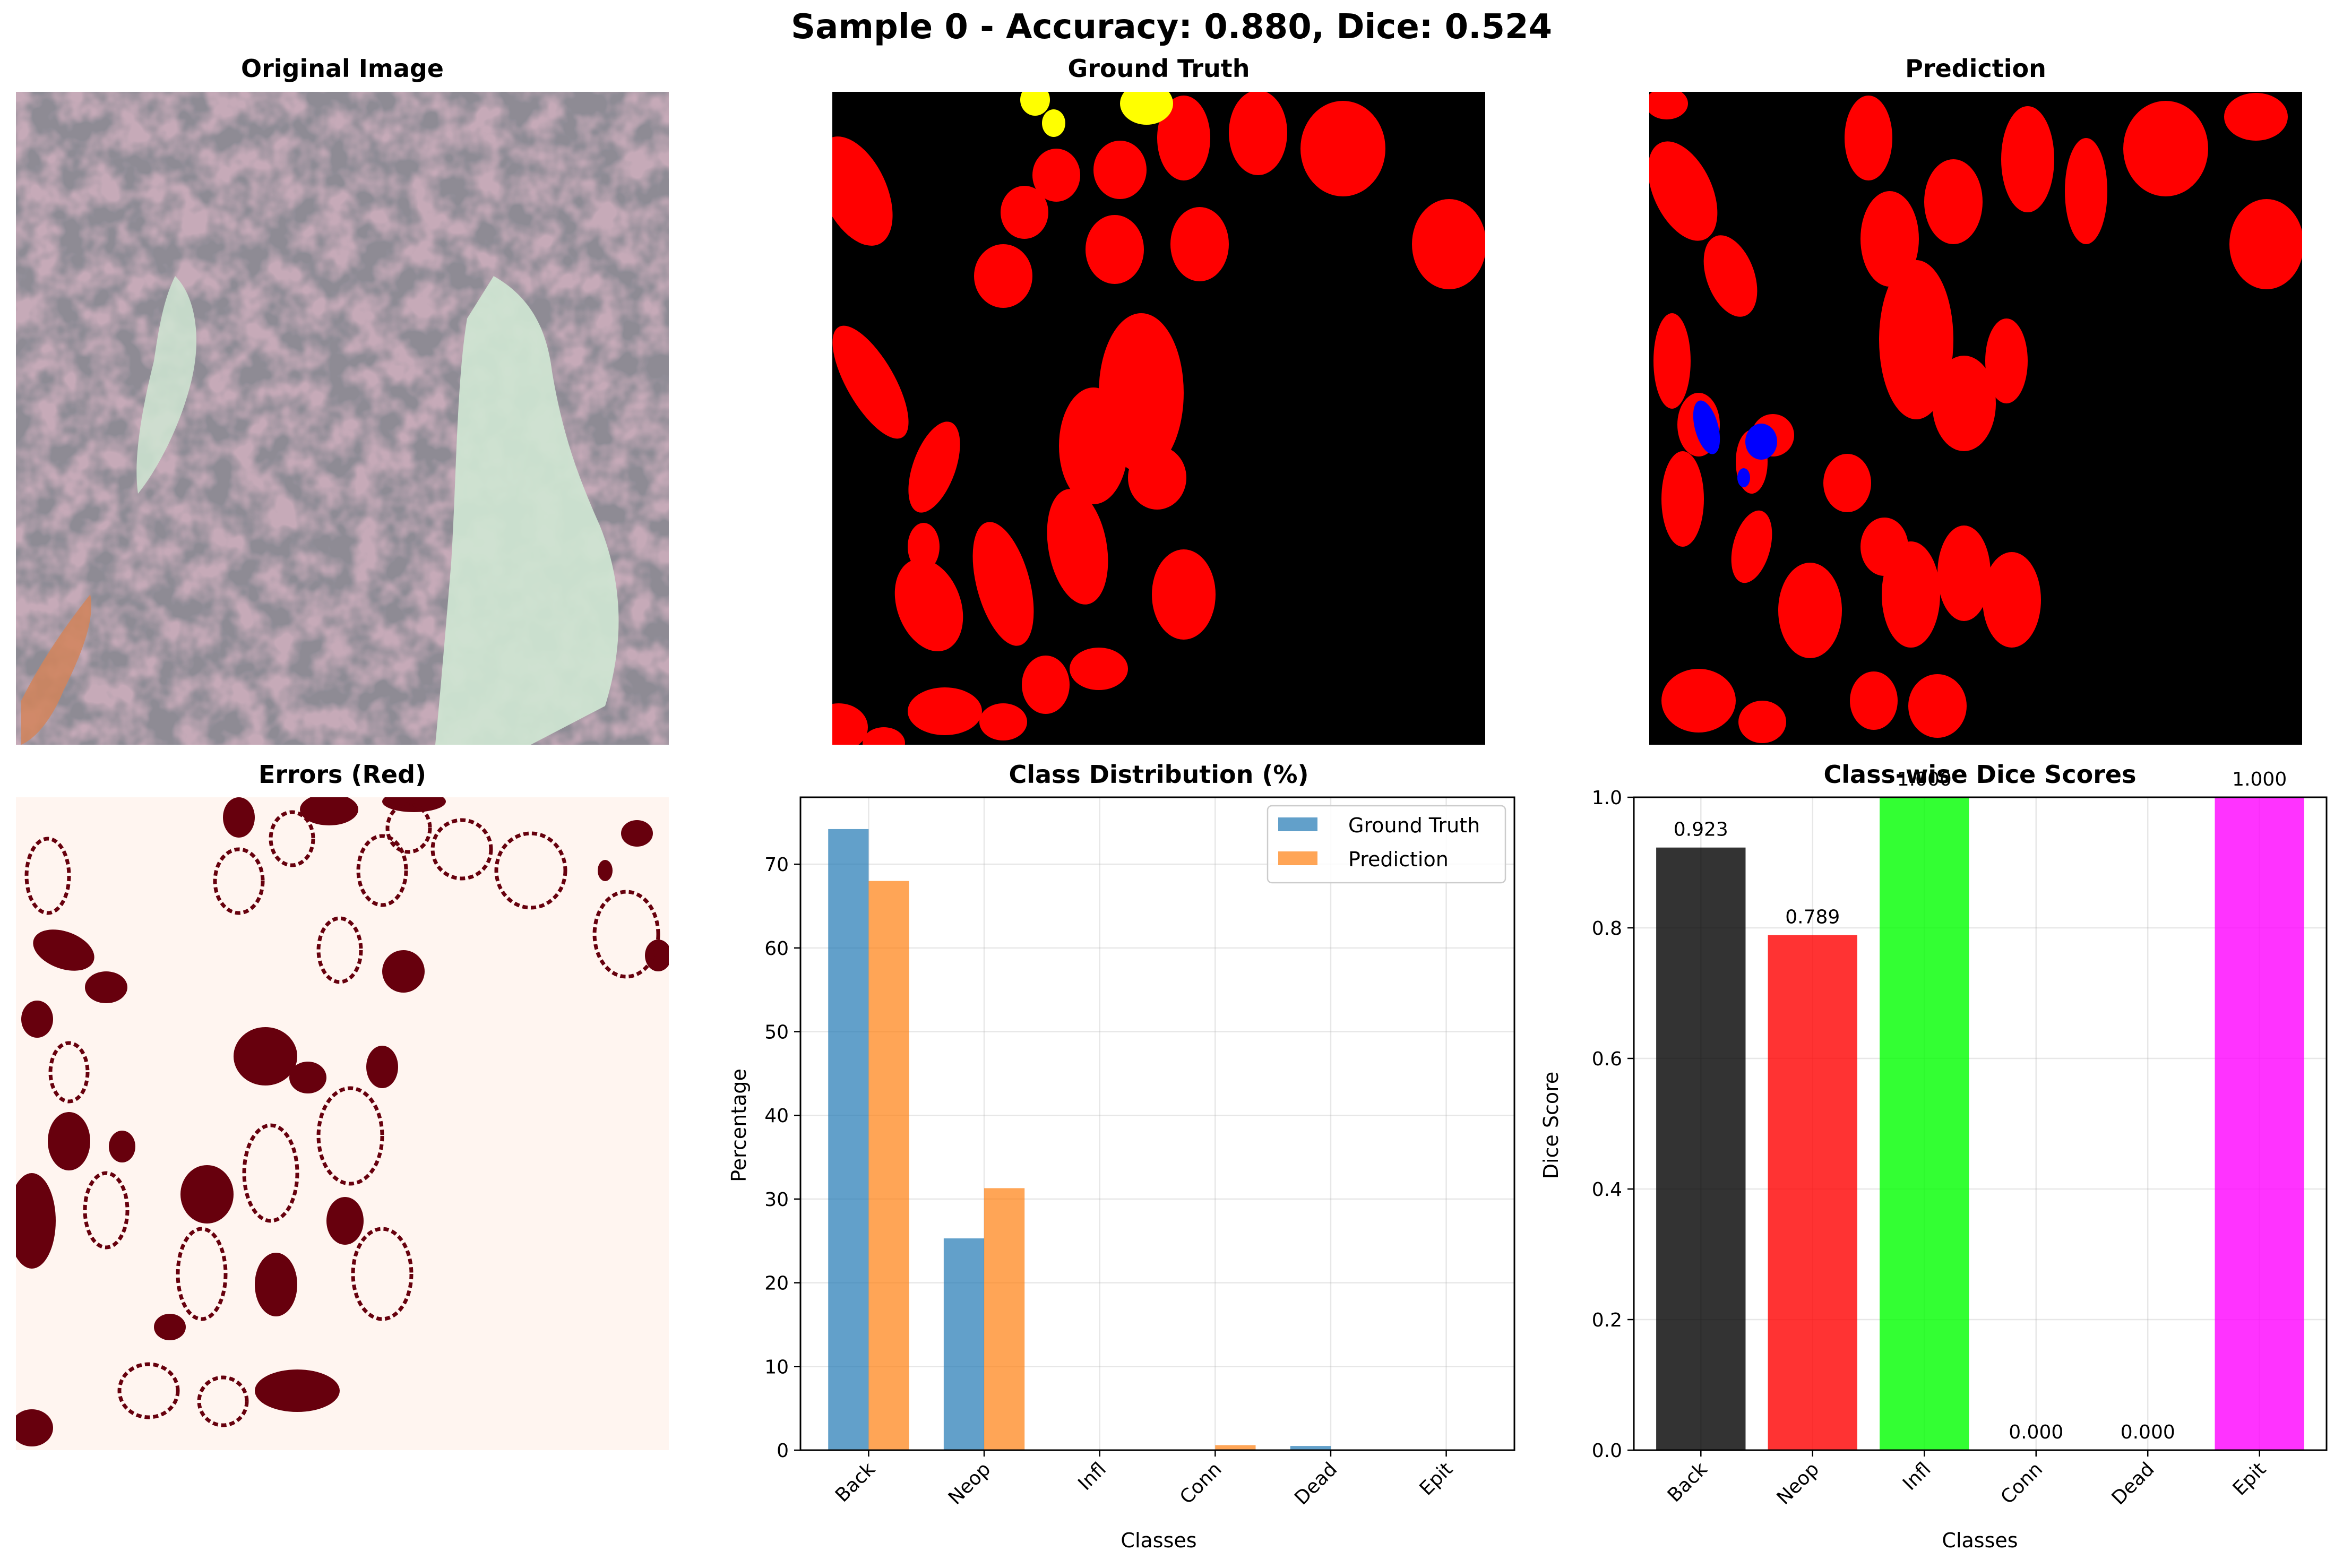 This screenshot has height=1568, width=2343. I want to click on chart-title: Class-wise Dice Scores, so click(1980, 774).